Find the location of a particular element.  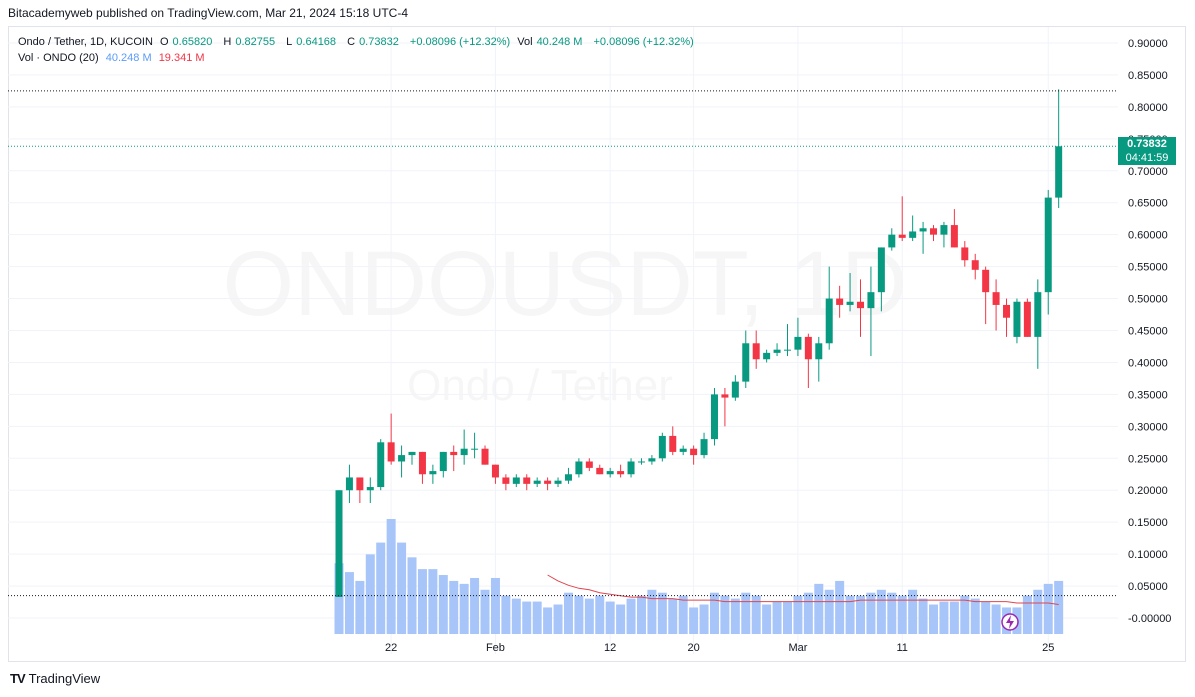

flash-icon is located at coordinates (1010, 622).